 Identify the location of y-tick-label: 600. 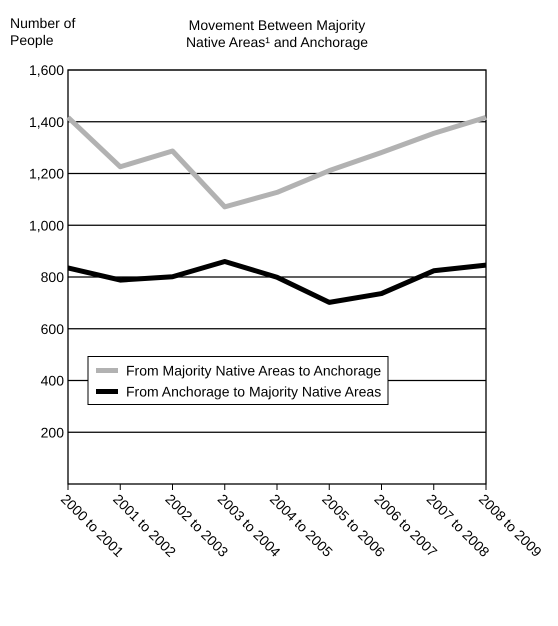
(52, 328).